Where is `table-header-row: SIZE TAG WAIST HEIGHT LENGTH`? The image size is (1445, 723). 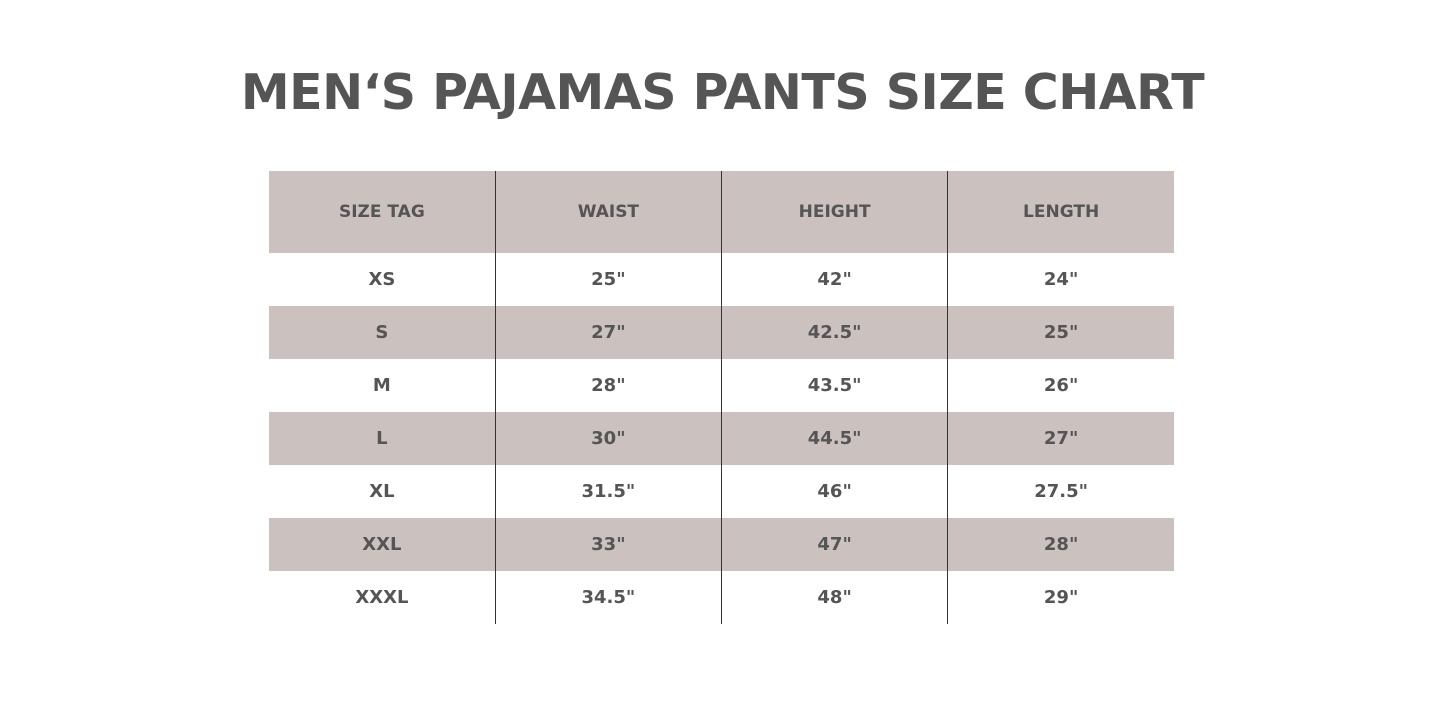 table-header-row: SIZE TAG WAIST HEIGHT LENGTH is located at coordinates (721, 212).